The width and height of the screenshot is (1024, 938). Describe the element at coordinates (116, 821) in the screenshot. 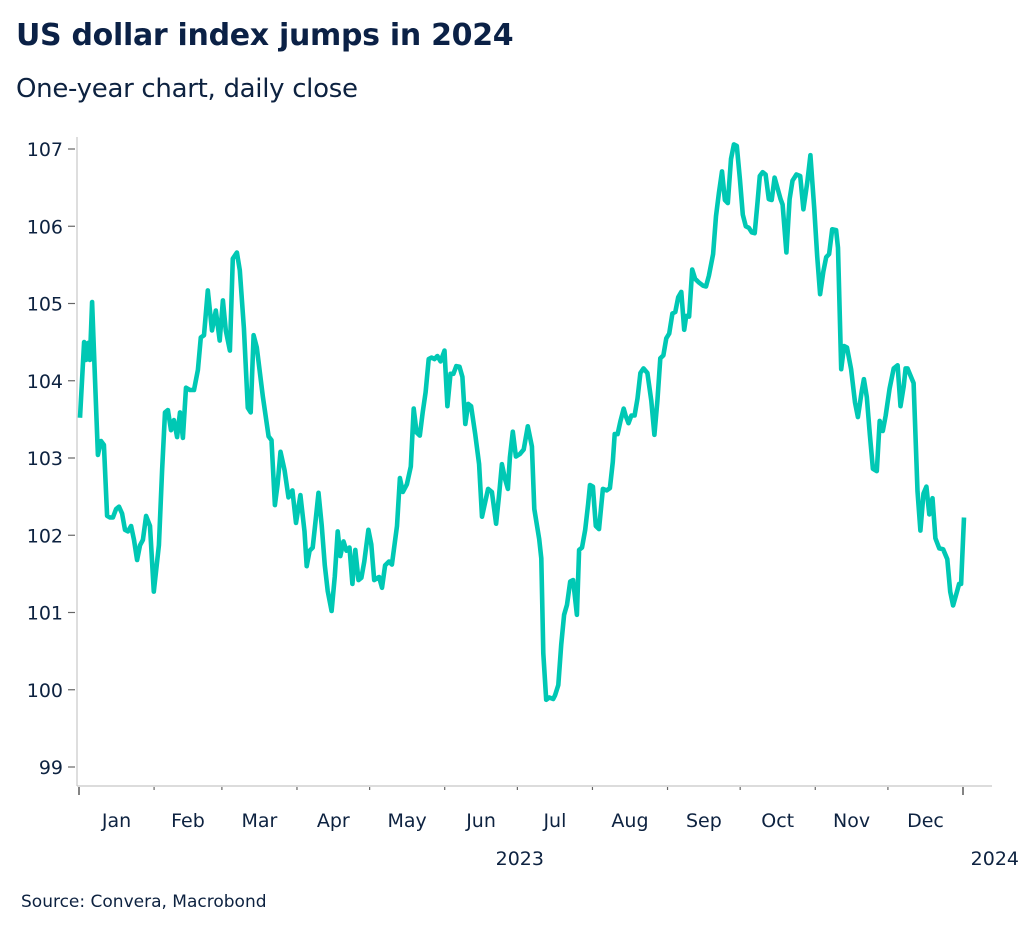

I see `x-tick-label-jan: Jan` at that location.